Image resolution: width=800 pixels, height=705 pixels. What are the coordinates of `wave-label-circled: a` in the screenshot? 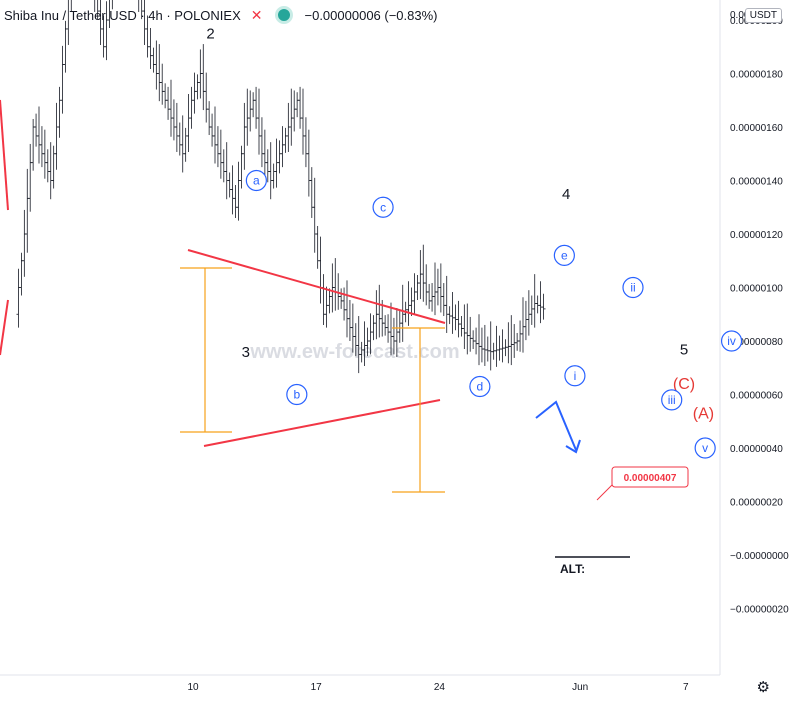 It's located at (256, 181).